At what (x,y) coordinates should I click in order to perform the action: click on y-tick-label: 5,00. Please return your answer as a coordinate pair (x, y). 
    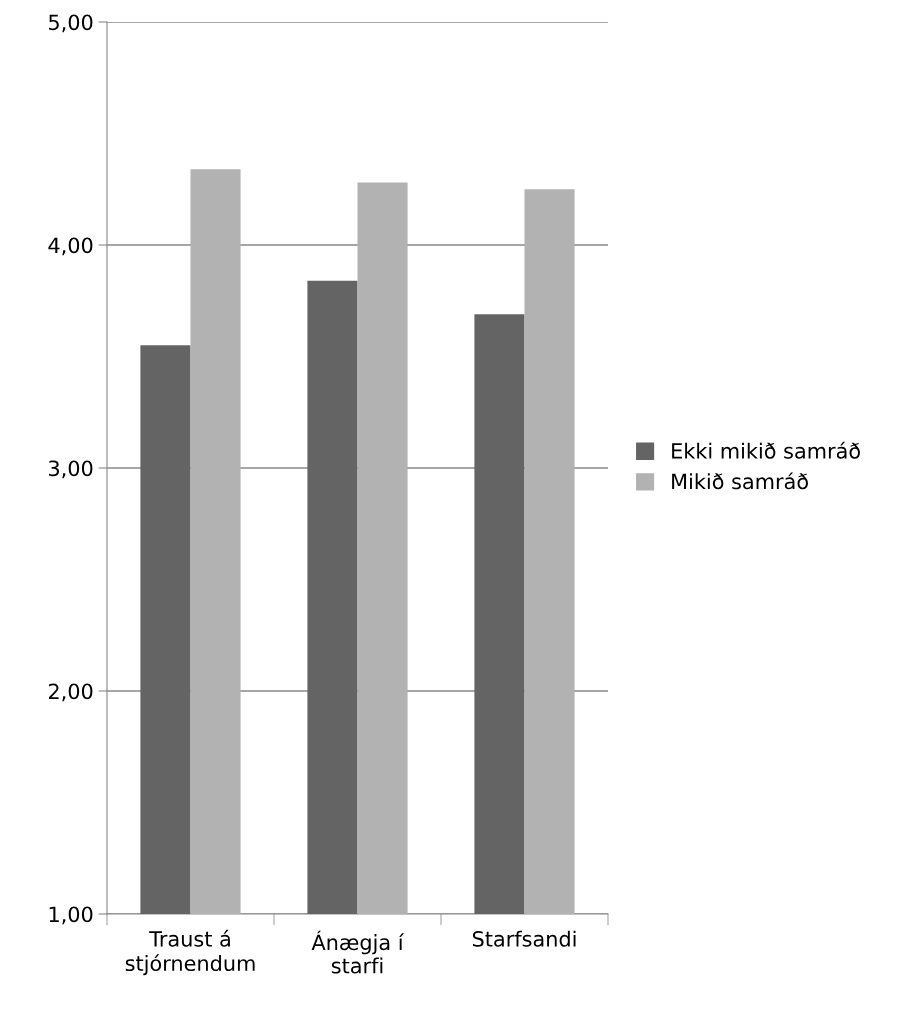
    Looking at the image, I should click on (71, 23).